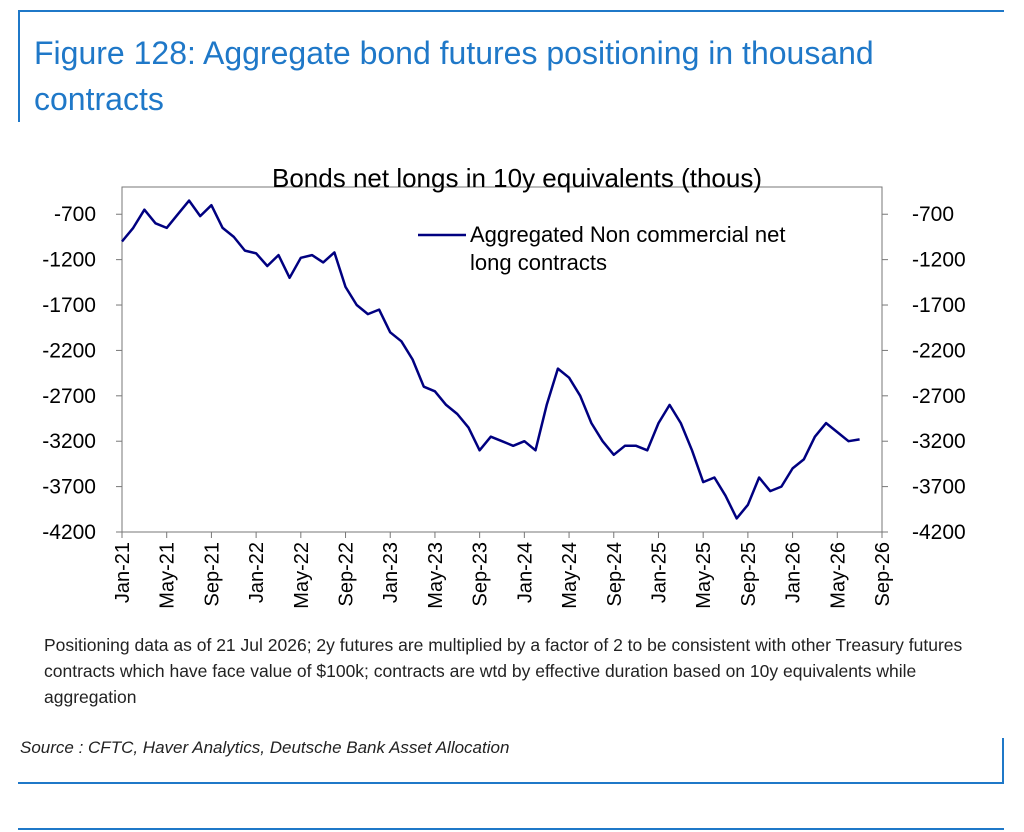  I want to click on frame-right-border, so click(1003, 760).